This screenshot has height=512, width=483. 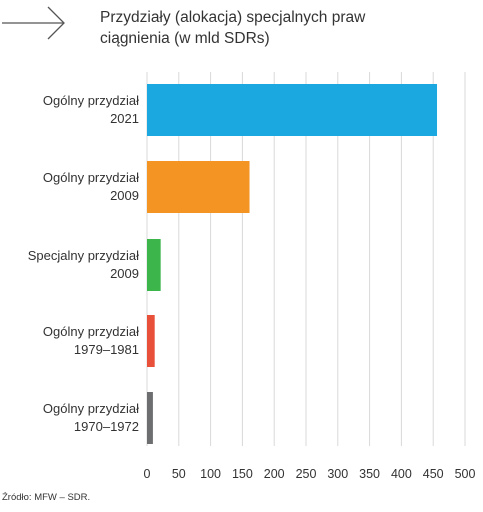 I want to click on category-label: Specjalny przydział, so click(x=83, y=255).